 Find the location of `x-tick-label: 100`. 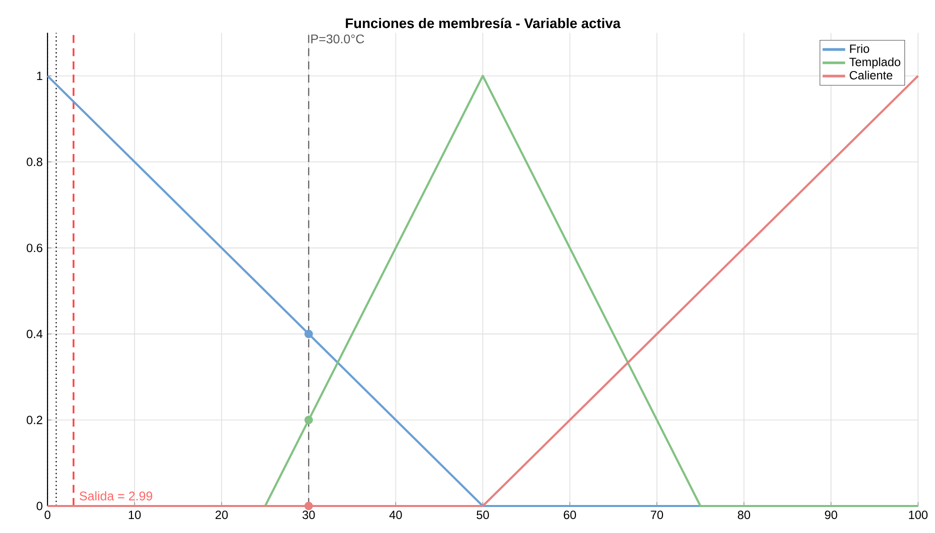

x-tick-label: 100 is located at coordinates (918, 515).